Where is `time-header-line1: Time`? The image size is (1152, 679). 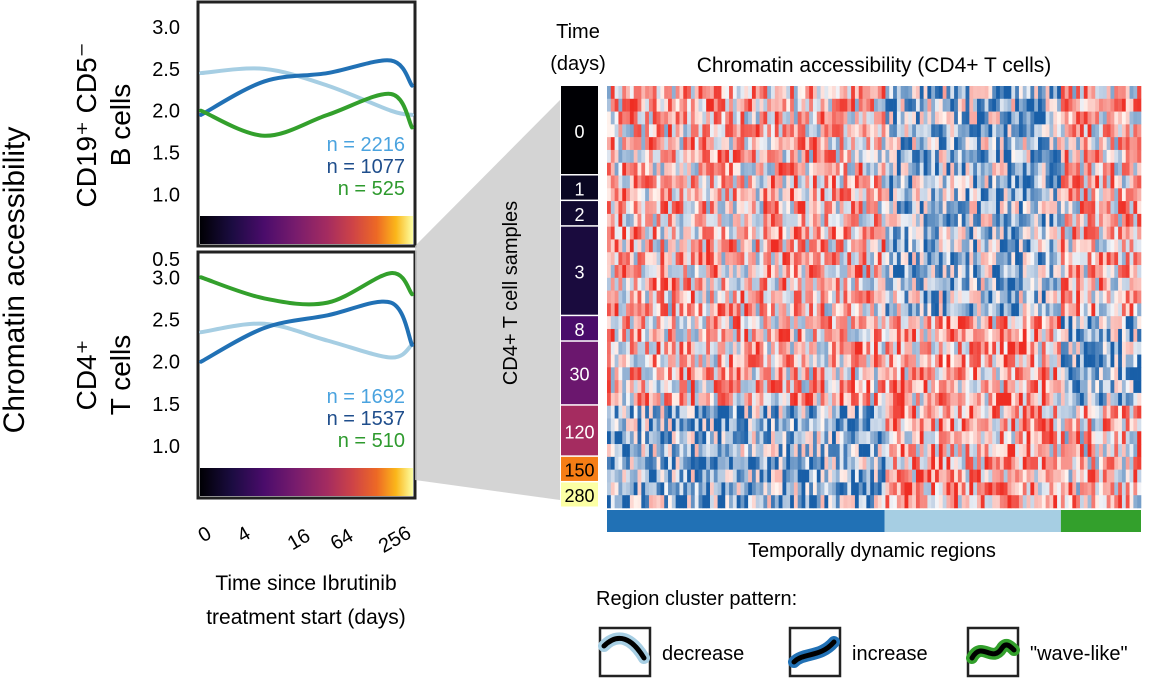
time-header-line1: Time is located at coordinates (578, 32).